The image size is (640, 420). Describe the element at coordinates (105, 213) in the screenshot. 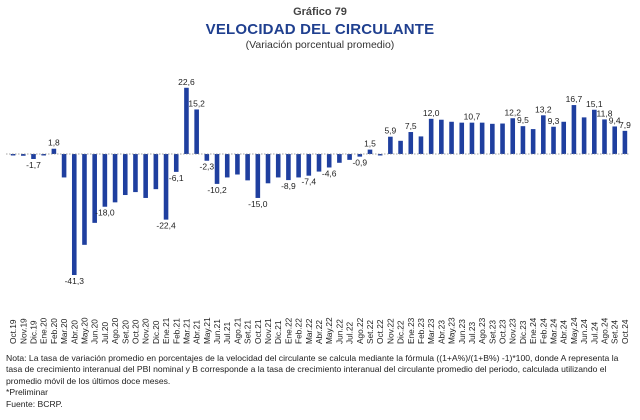

I see `data-label: -18,0` at that location.